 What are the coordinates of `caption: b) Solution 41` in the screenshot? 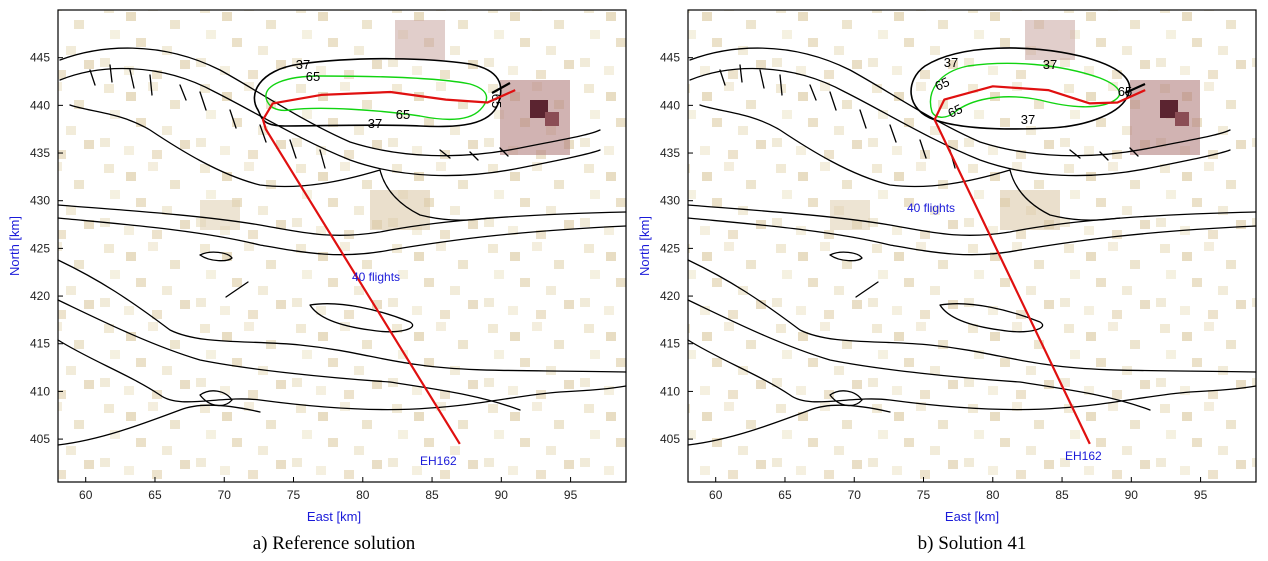 It's located at (972, 543).